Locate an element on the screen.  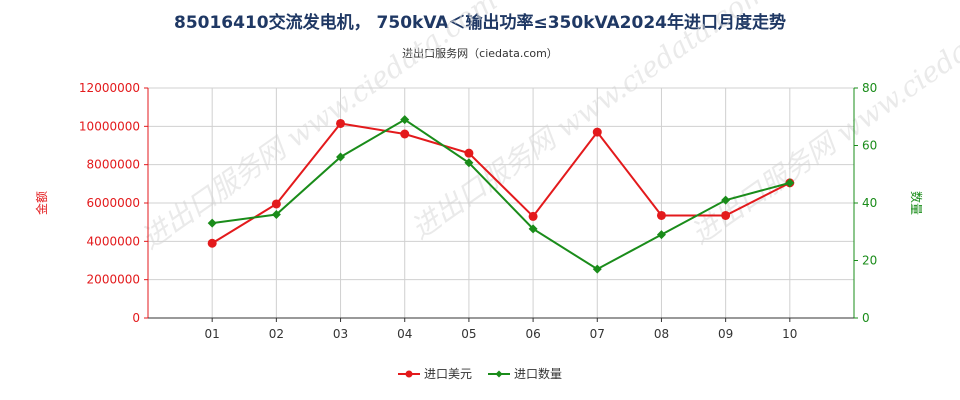
x-tick-label: 04 is located at coordinates (404, 334).